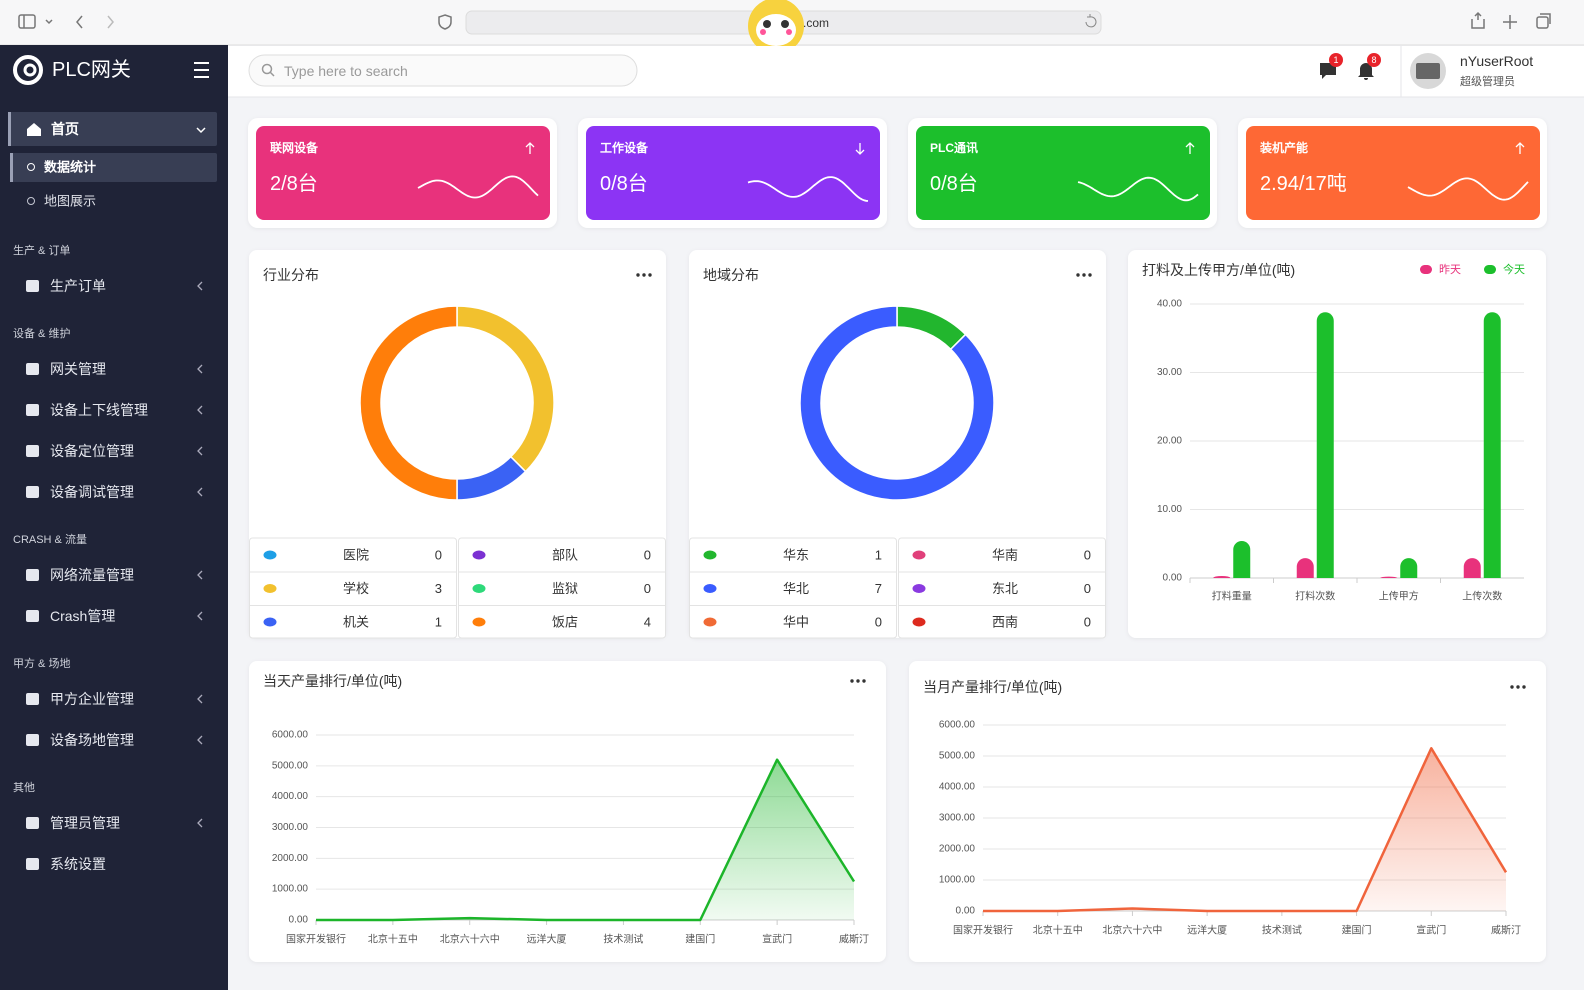 This screenshot has height=990, width=1584. Describe the element at coordinates (268, 70) in the screenshot. I see `search-icon` at that location.